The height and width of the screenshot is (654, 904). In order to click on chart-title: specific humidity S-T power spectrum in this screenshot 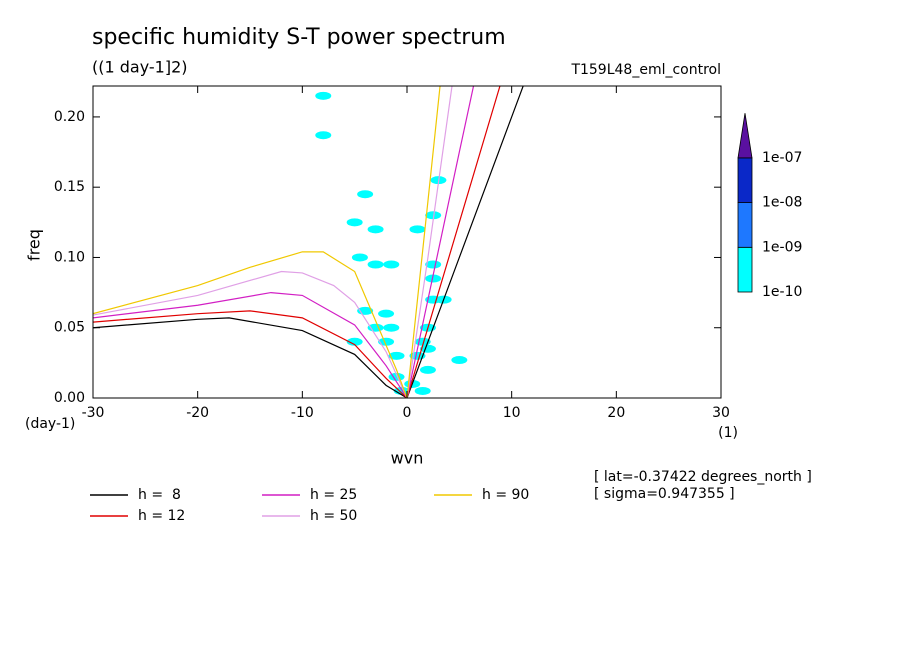, I will do `click(299, 37)`.